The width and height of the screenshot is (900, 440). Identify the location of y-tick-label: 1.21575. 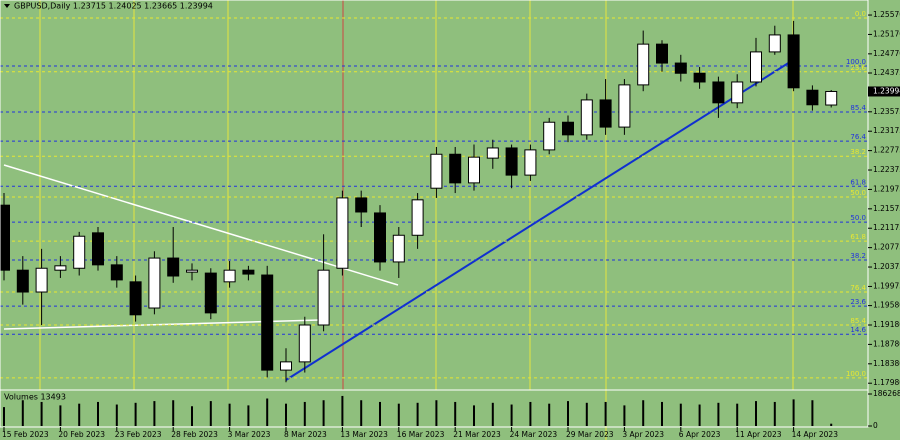
(886, 208).